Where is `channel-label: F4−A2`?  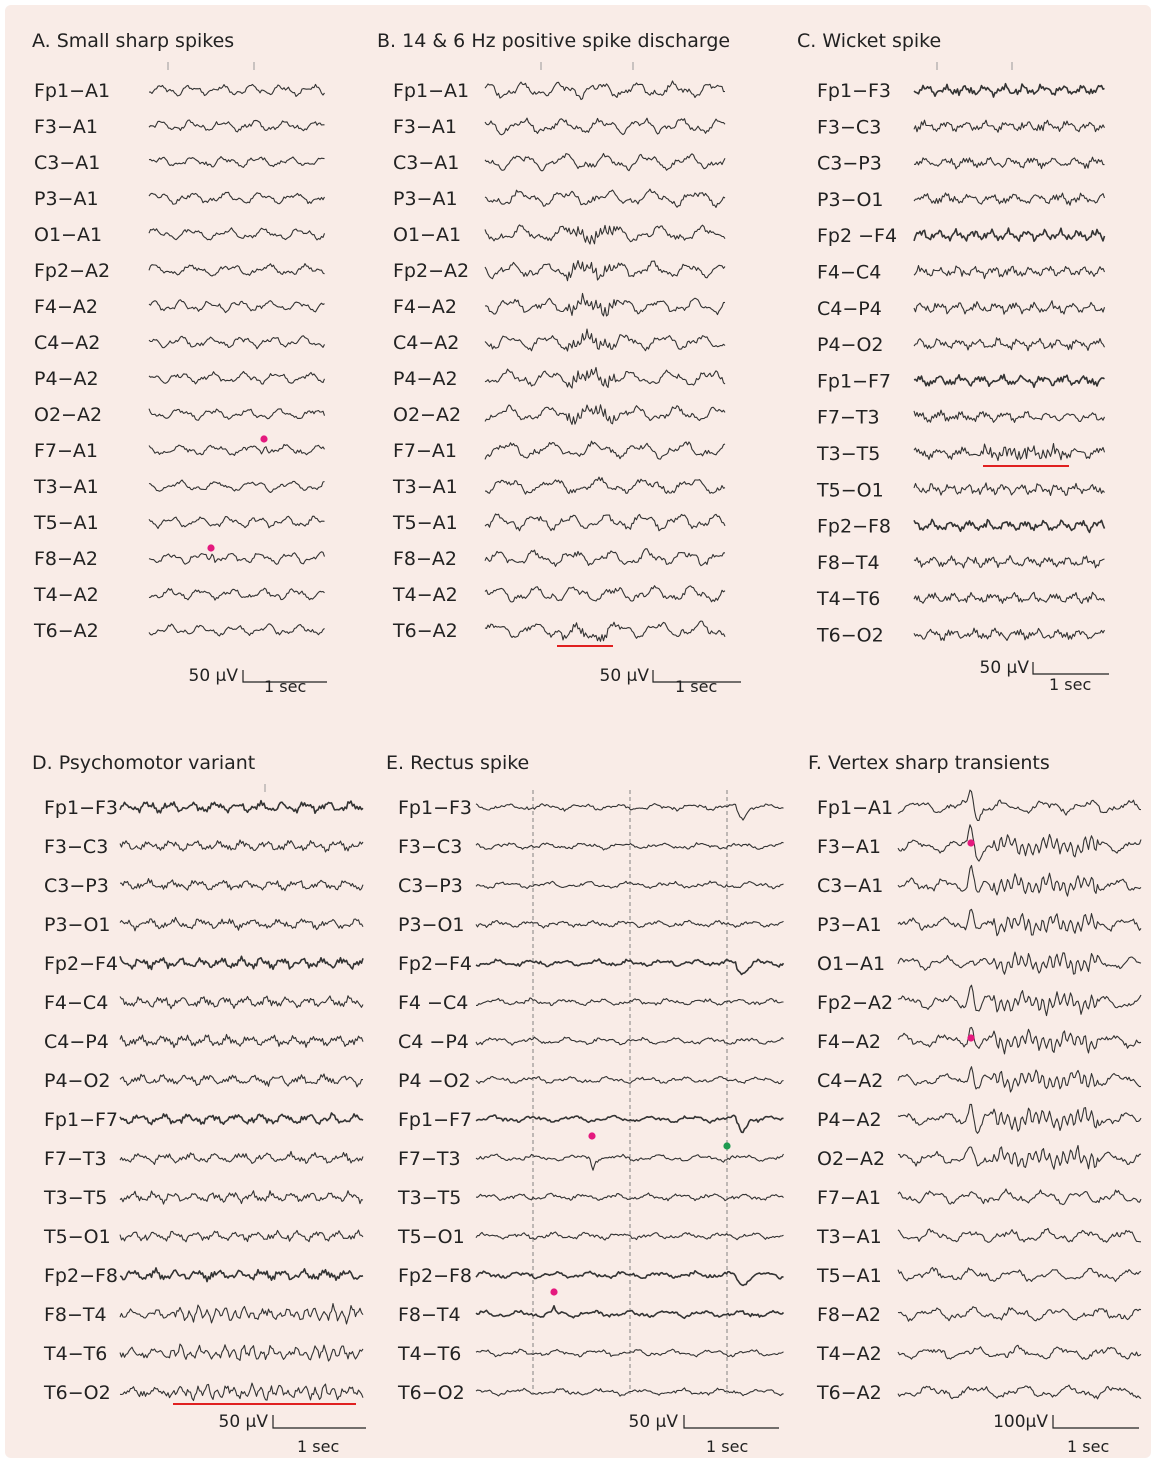 channel-label: F4−A2 is located at coordinates (849, 1042).